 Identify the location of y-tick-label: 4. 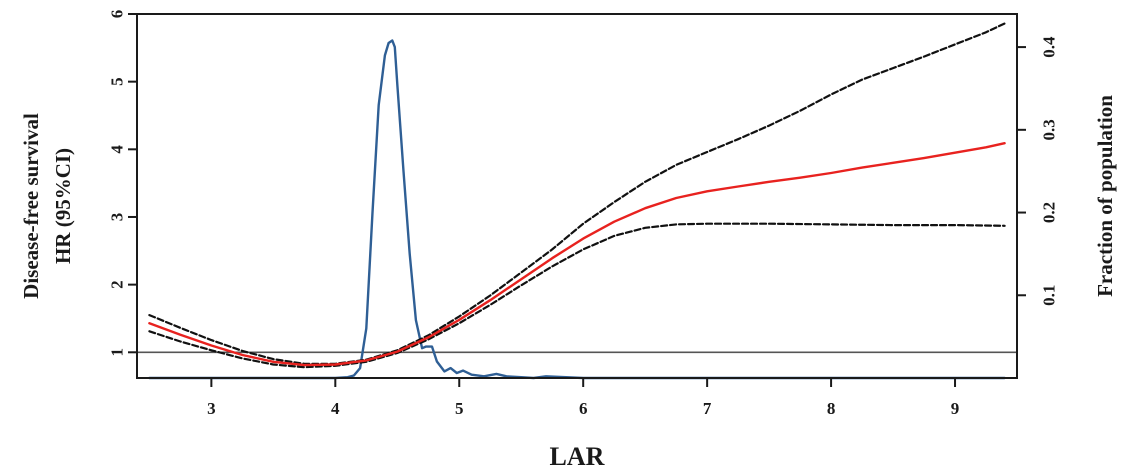
(117, 149).